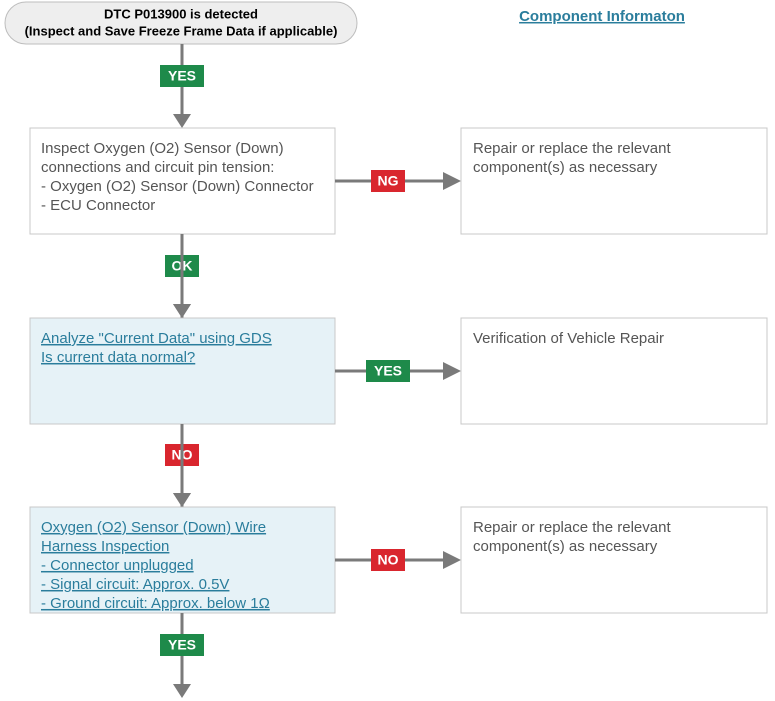  I want to click on step-text: Inspect Oxygen (O2) Sensor (Down), so click(162, 148).